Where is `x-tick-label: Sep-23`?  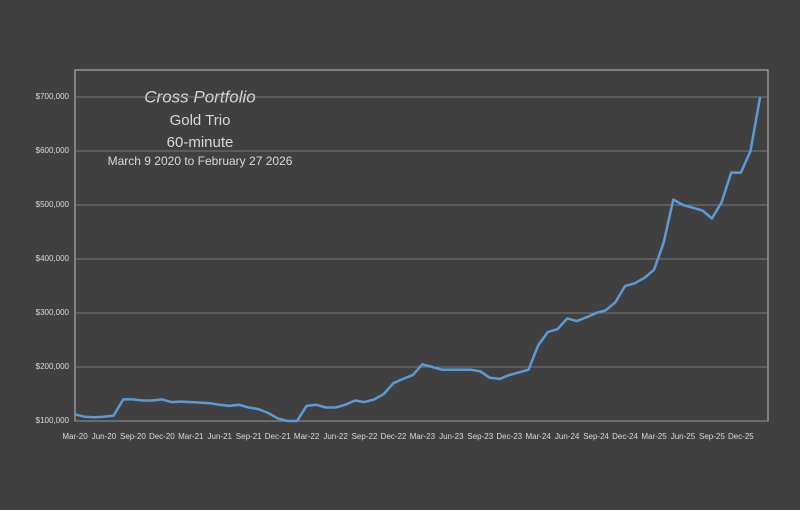
x-tick-label: Sep-23 is located at coordinates (480, 436).